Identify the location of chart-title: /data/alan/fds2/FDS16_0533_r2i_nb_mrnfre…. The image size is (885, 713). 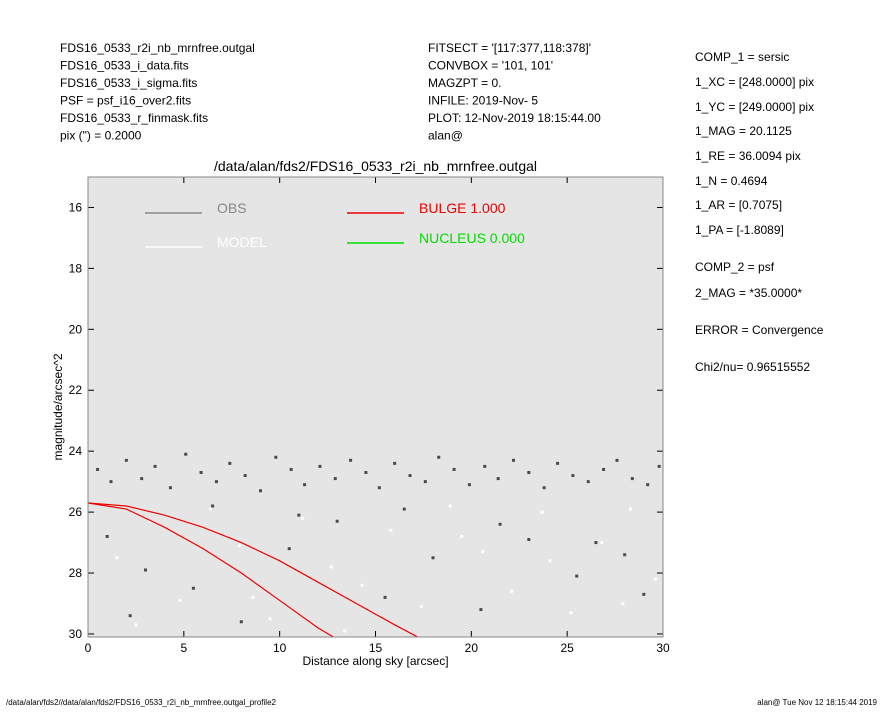
(375, 166).